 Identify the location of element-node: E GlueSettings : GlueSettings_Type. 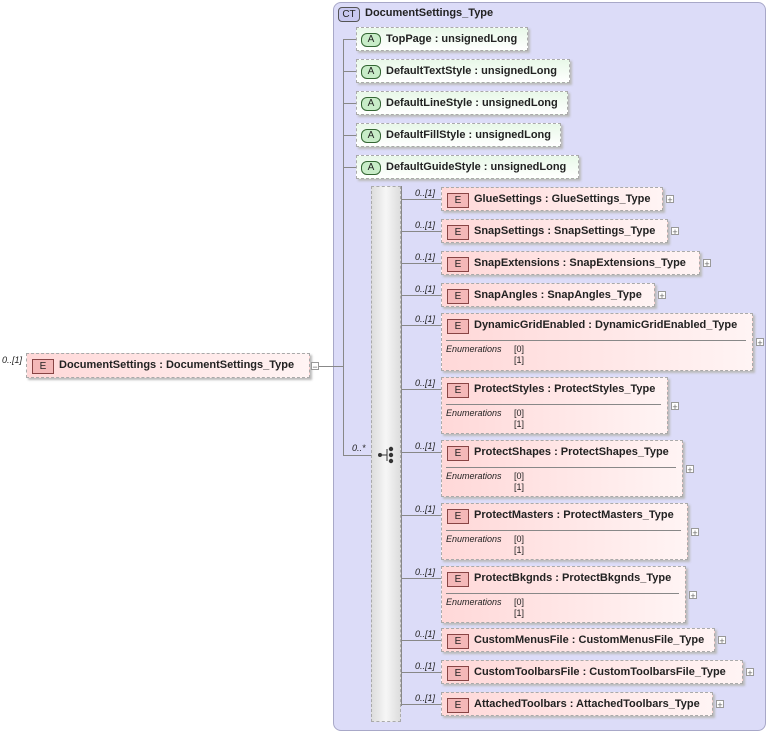
(552, 199).